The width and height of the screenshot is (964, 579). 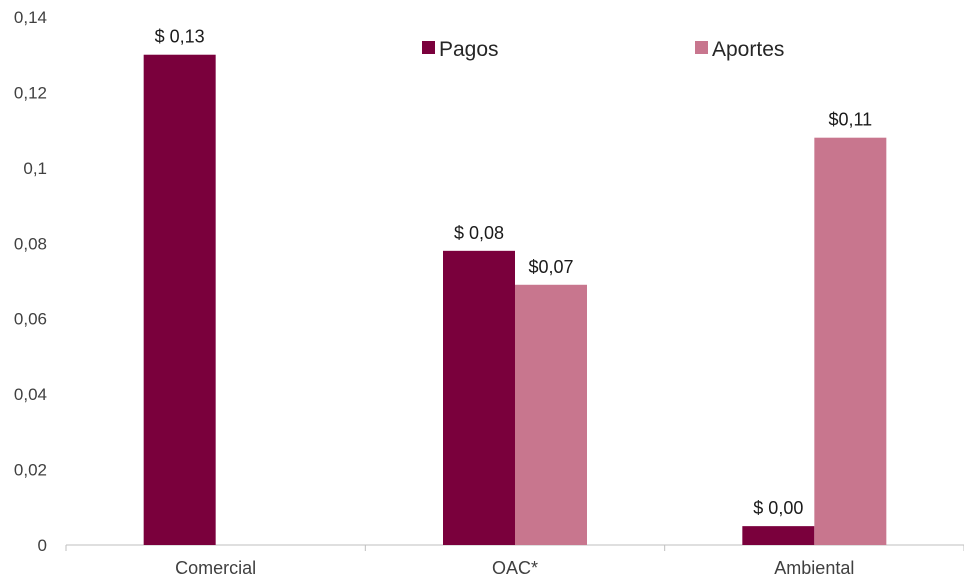 What do you see at coordinates (701, 47) in the screenshot?
I see `legend-swatch-aportes` at bounding box center [701, 47].